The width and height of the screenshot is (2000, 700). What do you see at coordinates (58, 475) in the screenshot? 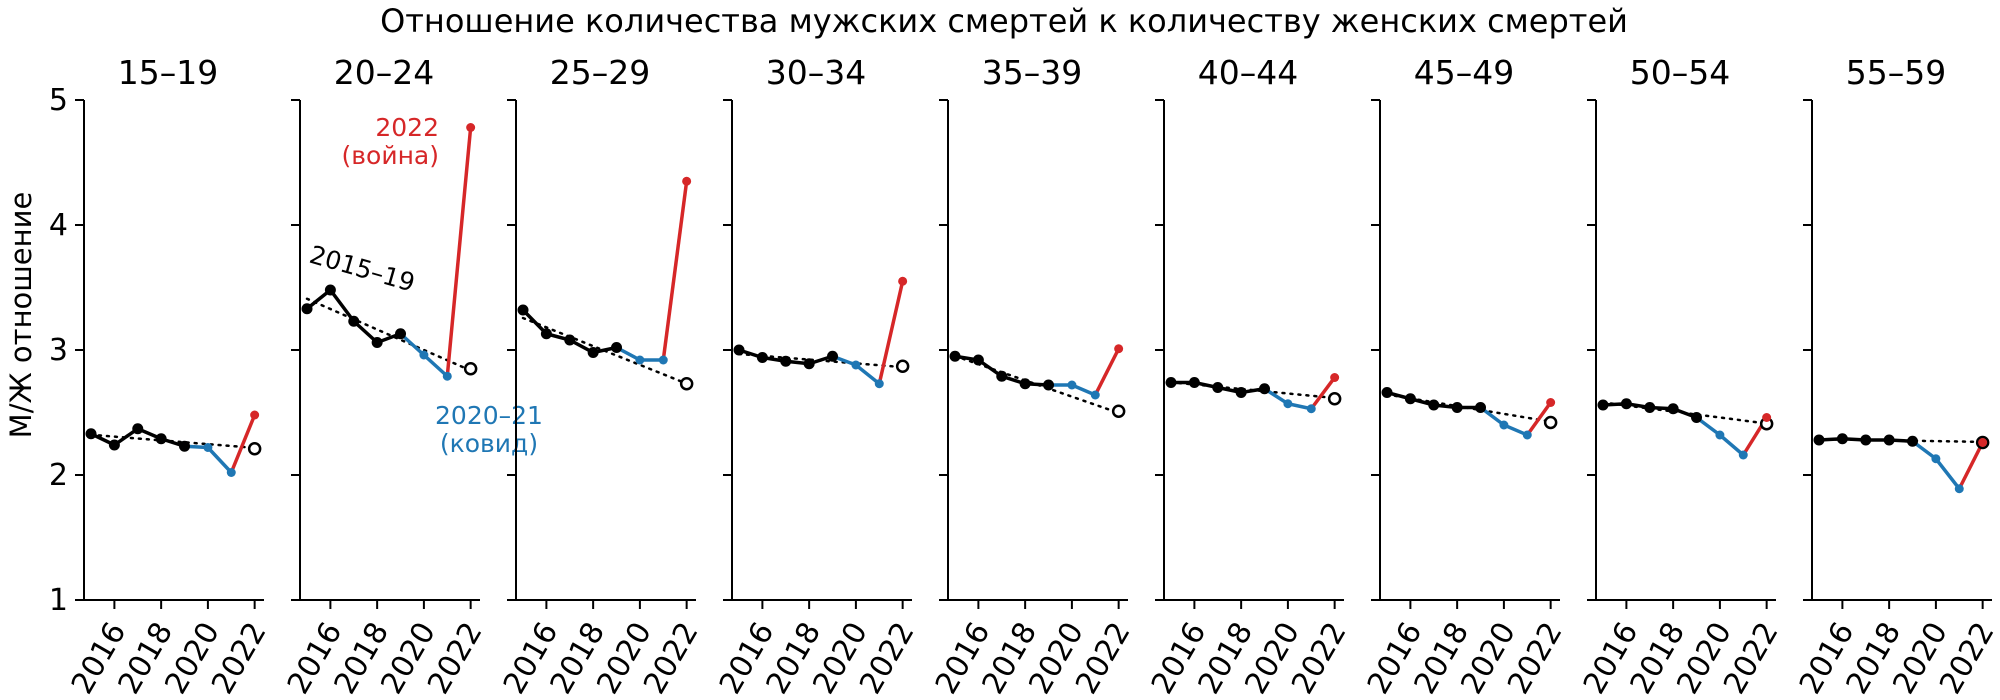
I see `y-tick-label: 2` at bounding box center [58, 475].